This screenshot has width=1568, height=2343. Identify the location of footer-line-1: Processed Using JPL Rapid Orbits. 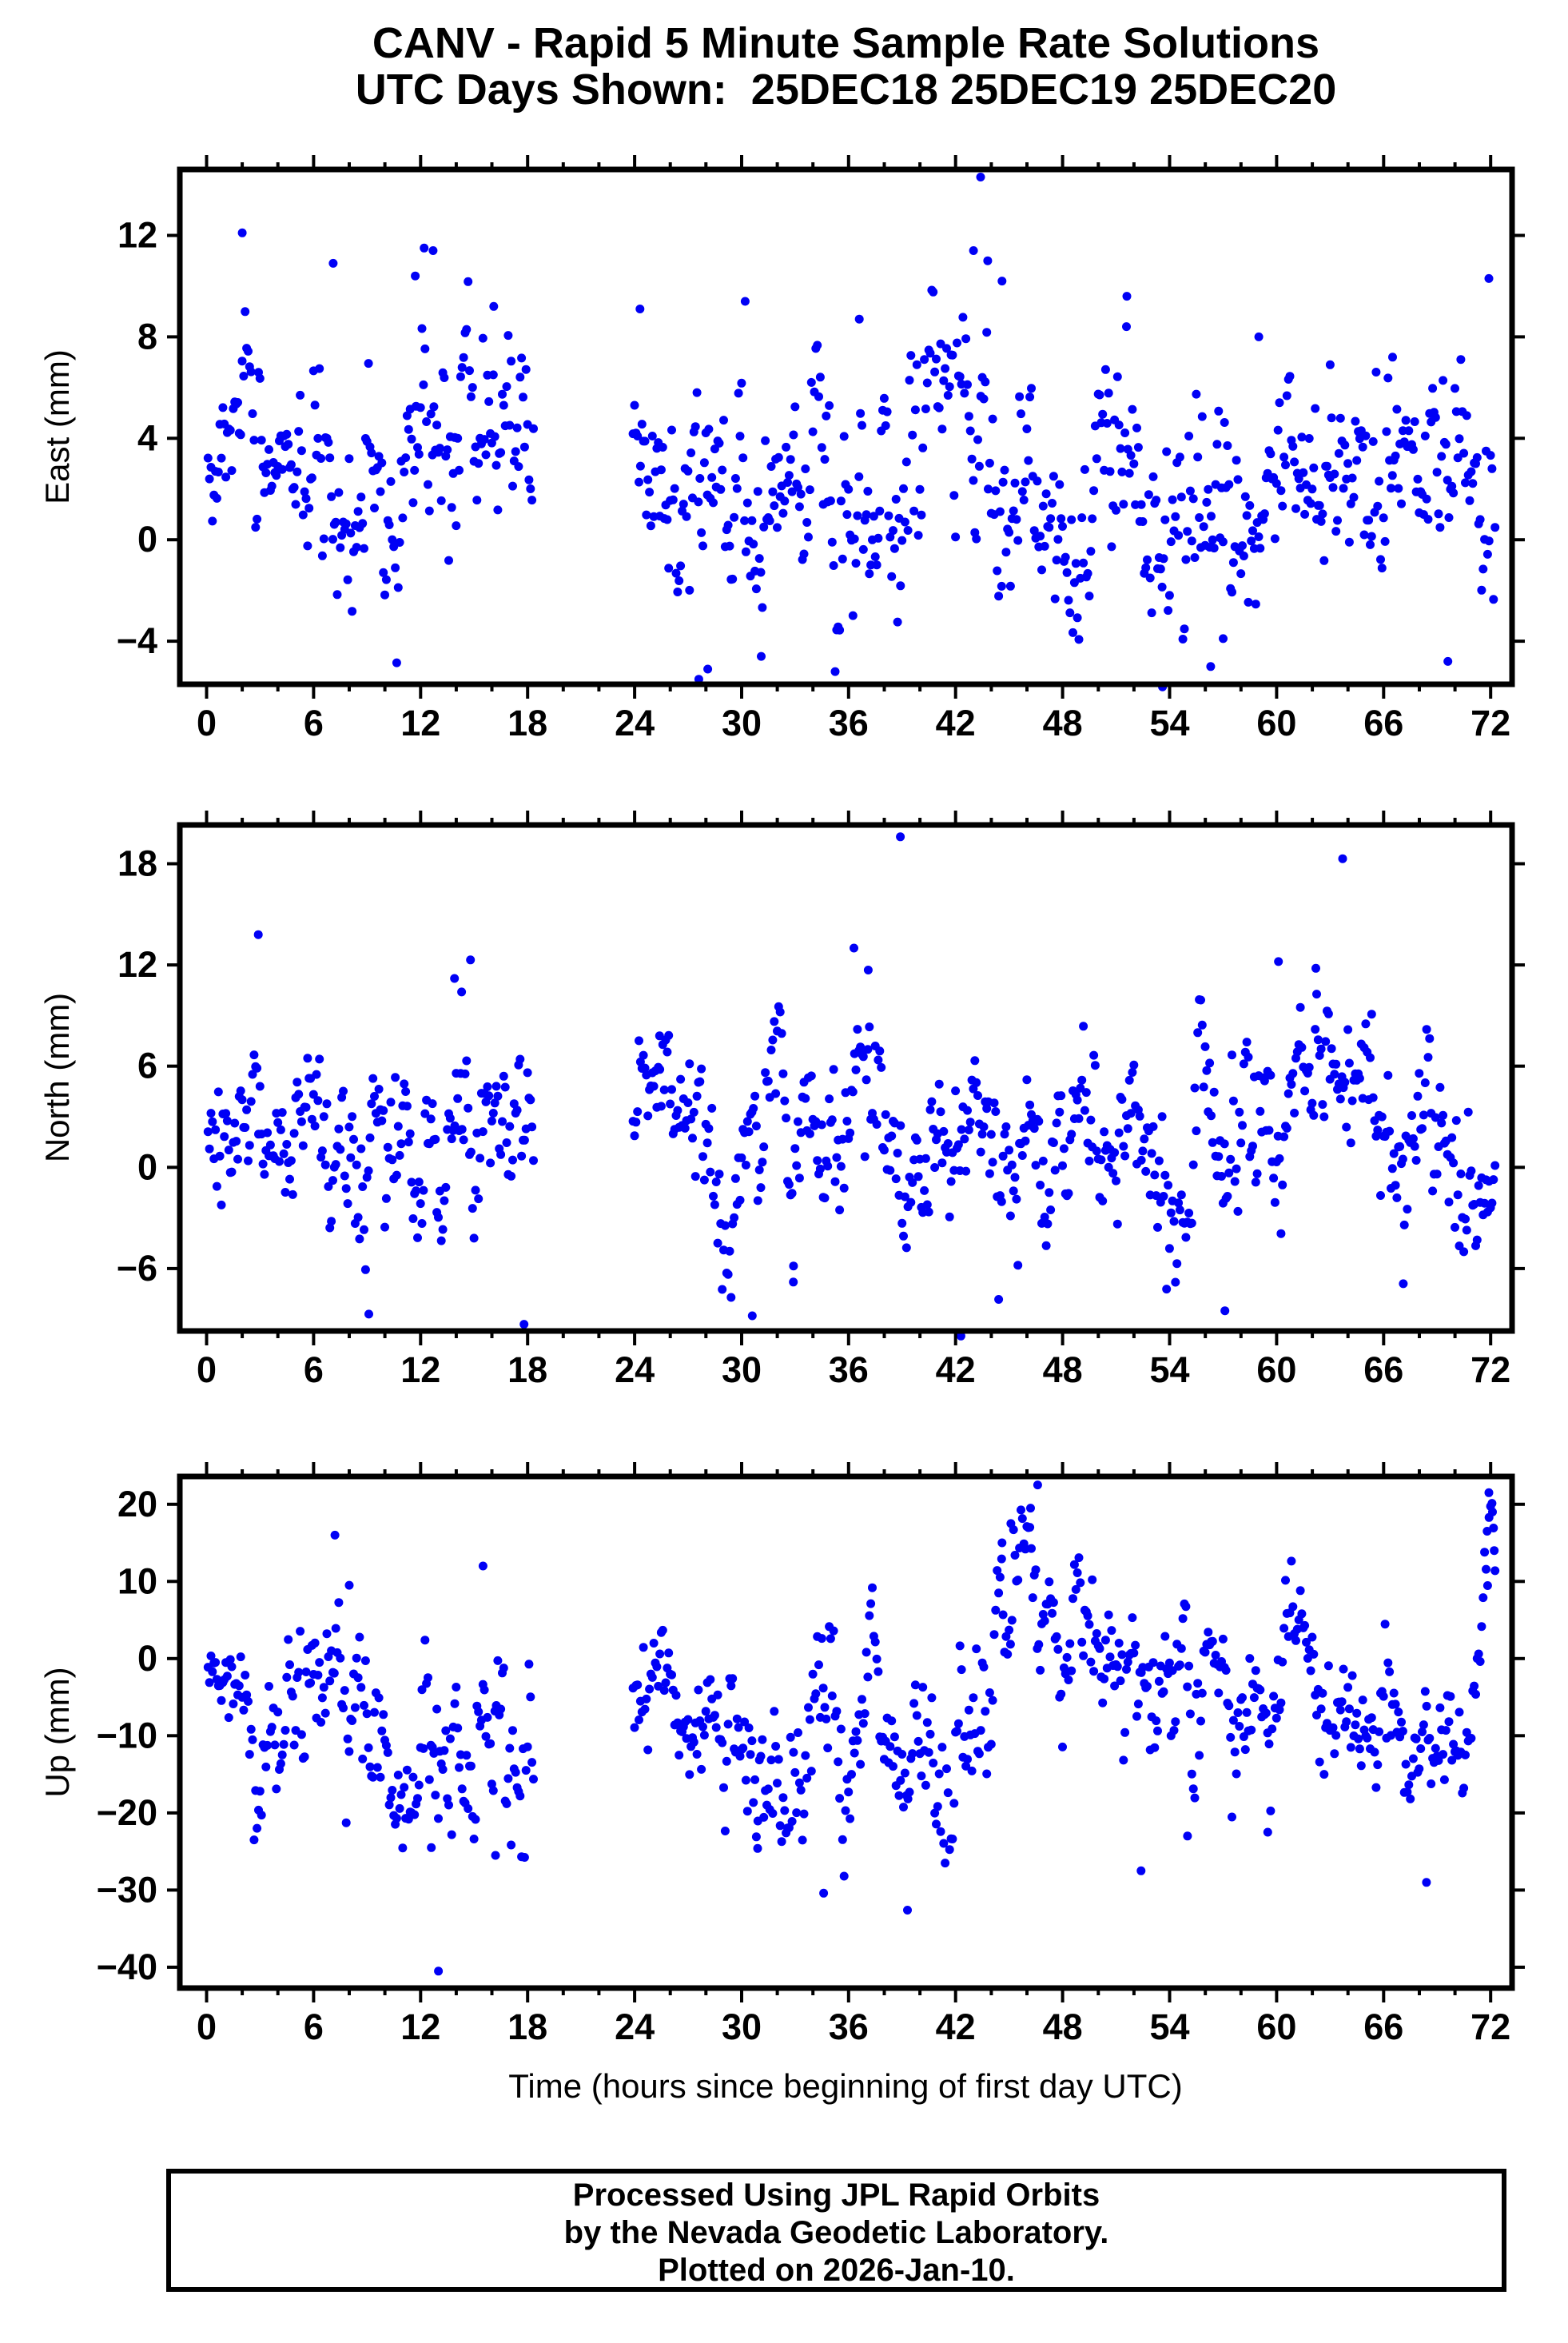
(836, 2195).